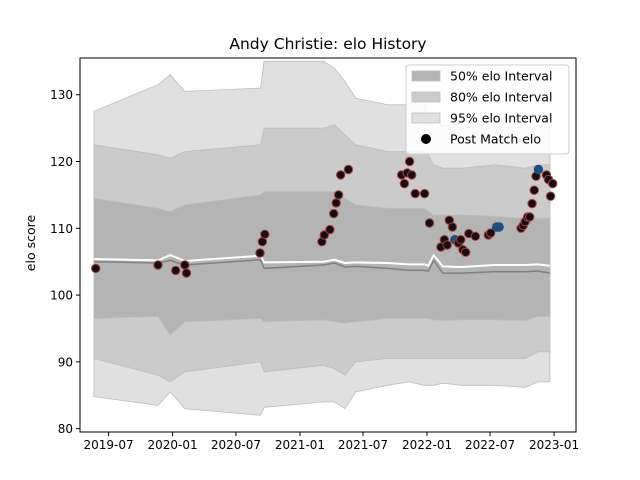 The width and height of the screenshot is (640, 480). What do you see at coordinates (501, 97) in the screenshot?
I see `legend-label: 80% elo Interval` at bounding box center [501, 97].